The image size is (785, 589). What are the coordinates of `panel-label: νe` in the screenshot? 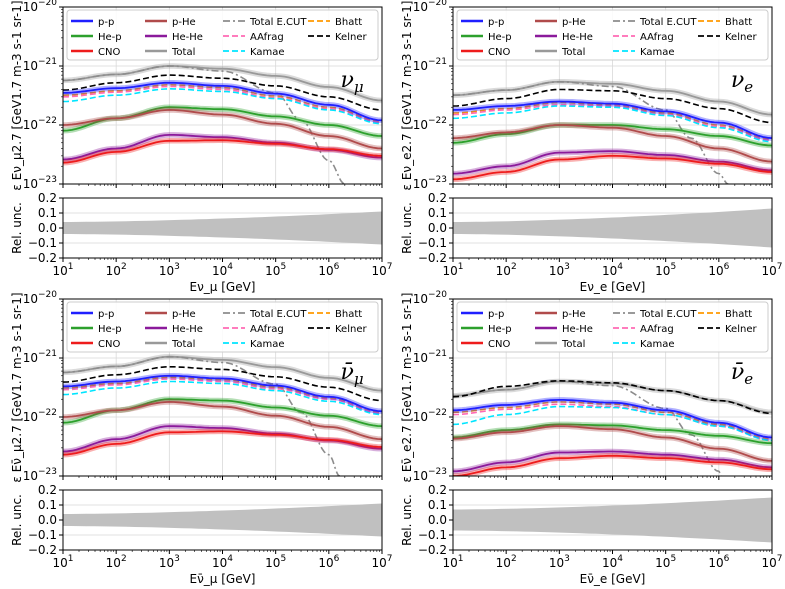 It's located at (742, 82).